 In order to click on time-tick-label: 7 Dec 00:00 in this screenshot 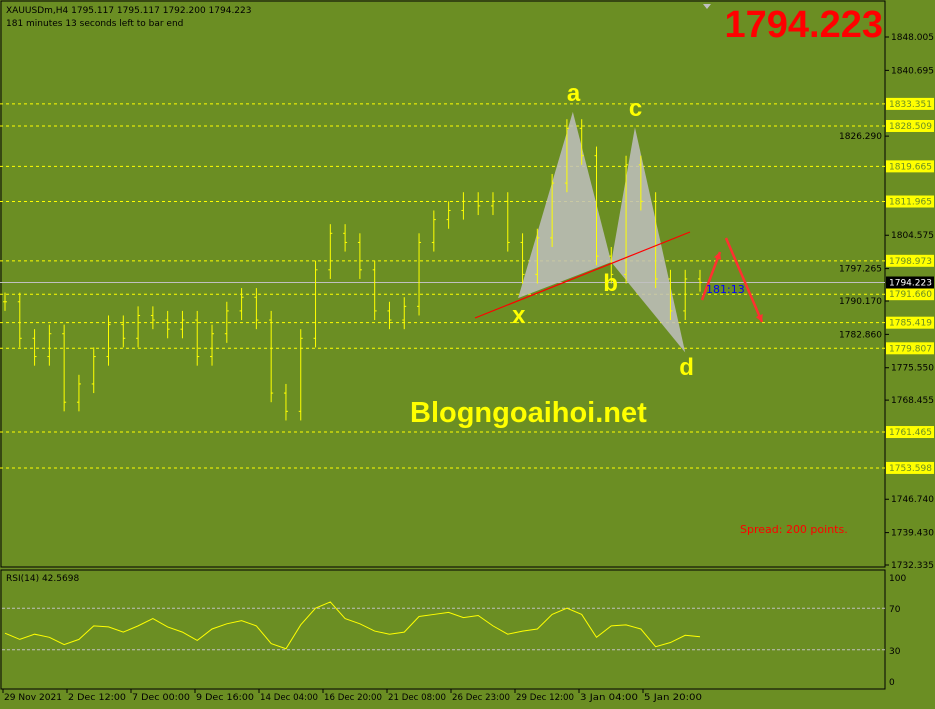, I will do `click(161, 698)`.